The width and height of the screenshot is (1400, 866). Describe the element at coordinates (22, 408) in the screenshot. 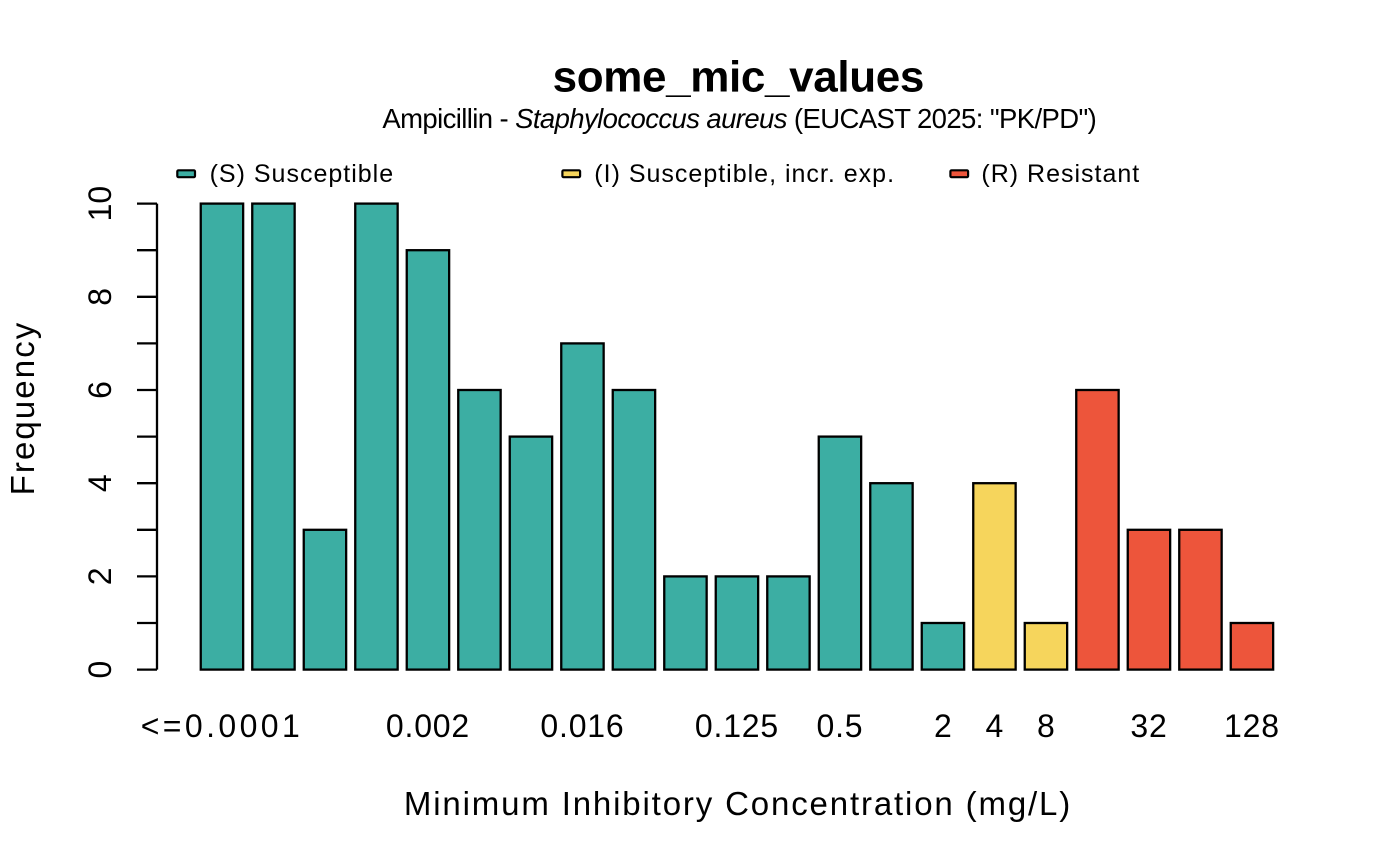

I see `svg-text: Frequency` at that location.